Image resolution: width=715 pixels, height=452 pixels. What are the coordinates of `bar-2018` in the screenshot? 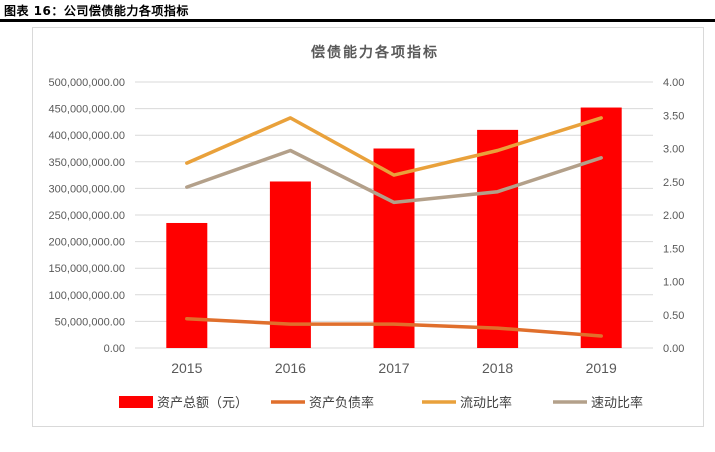 It's located at (498, 238).